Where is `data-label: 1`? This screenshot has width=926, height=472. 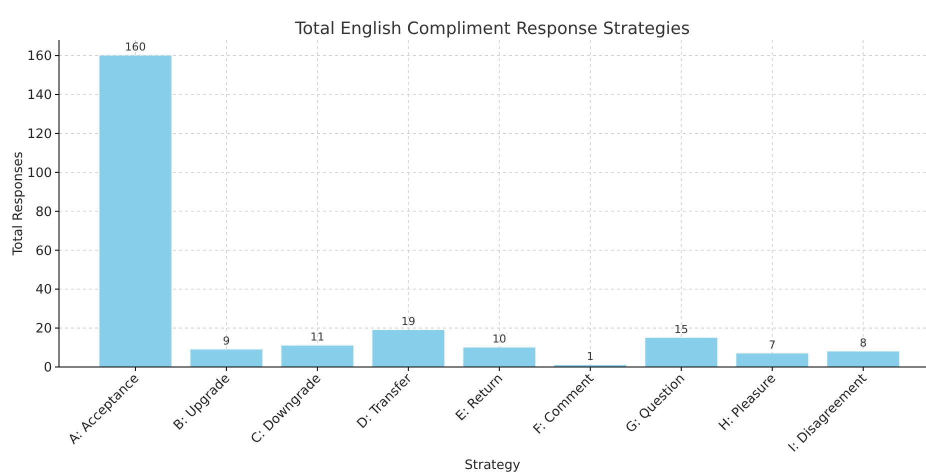
data-label: 1 is located at coordinates (590, 357).